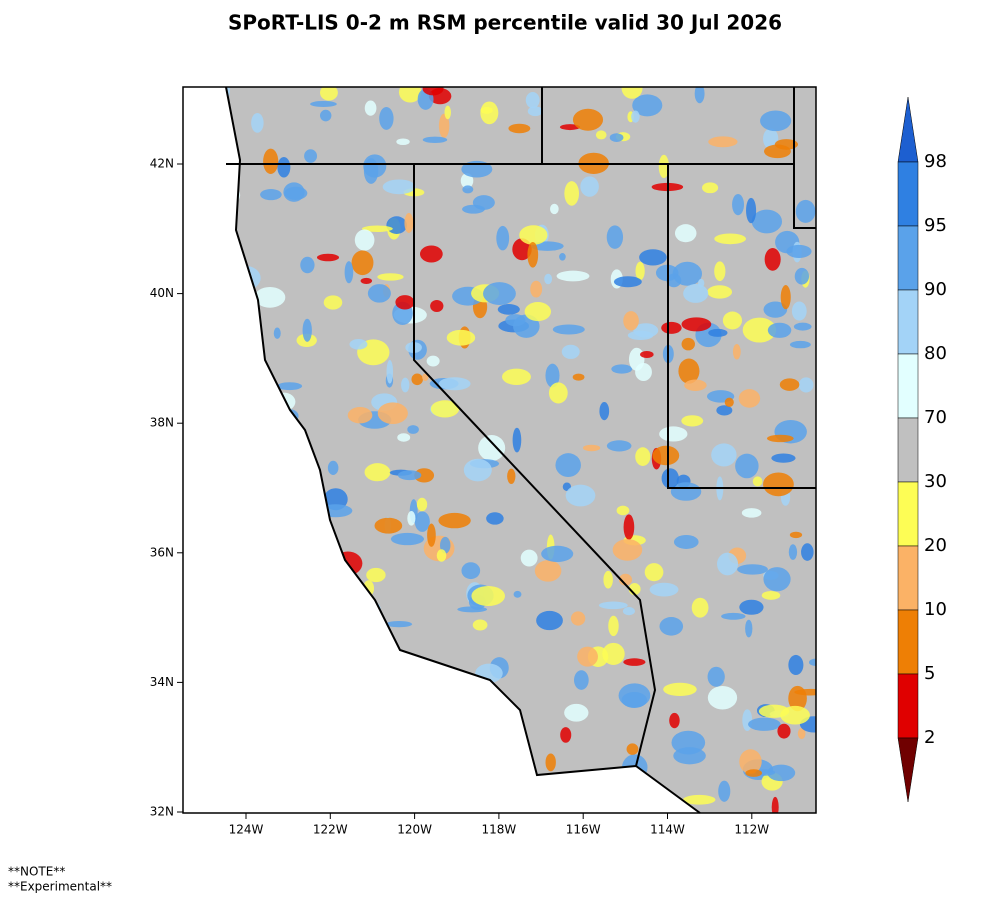 This screenshot has width=1000, height=904. I want to click on lat-label: 34N, so click(162, 682).